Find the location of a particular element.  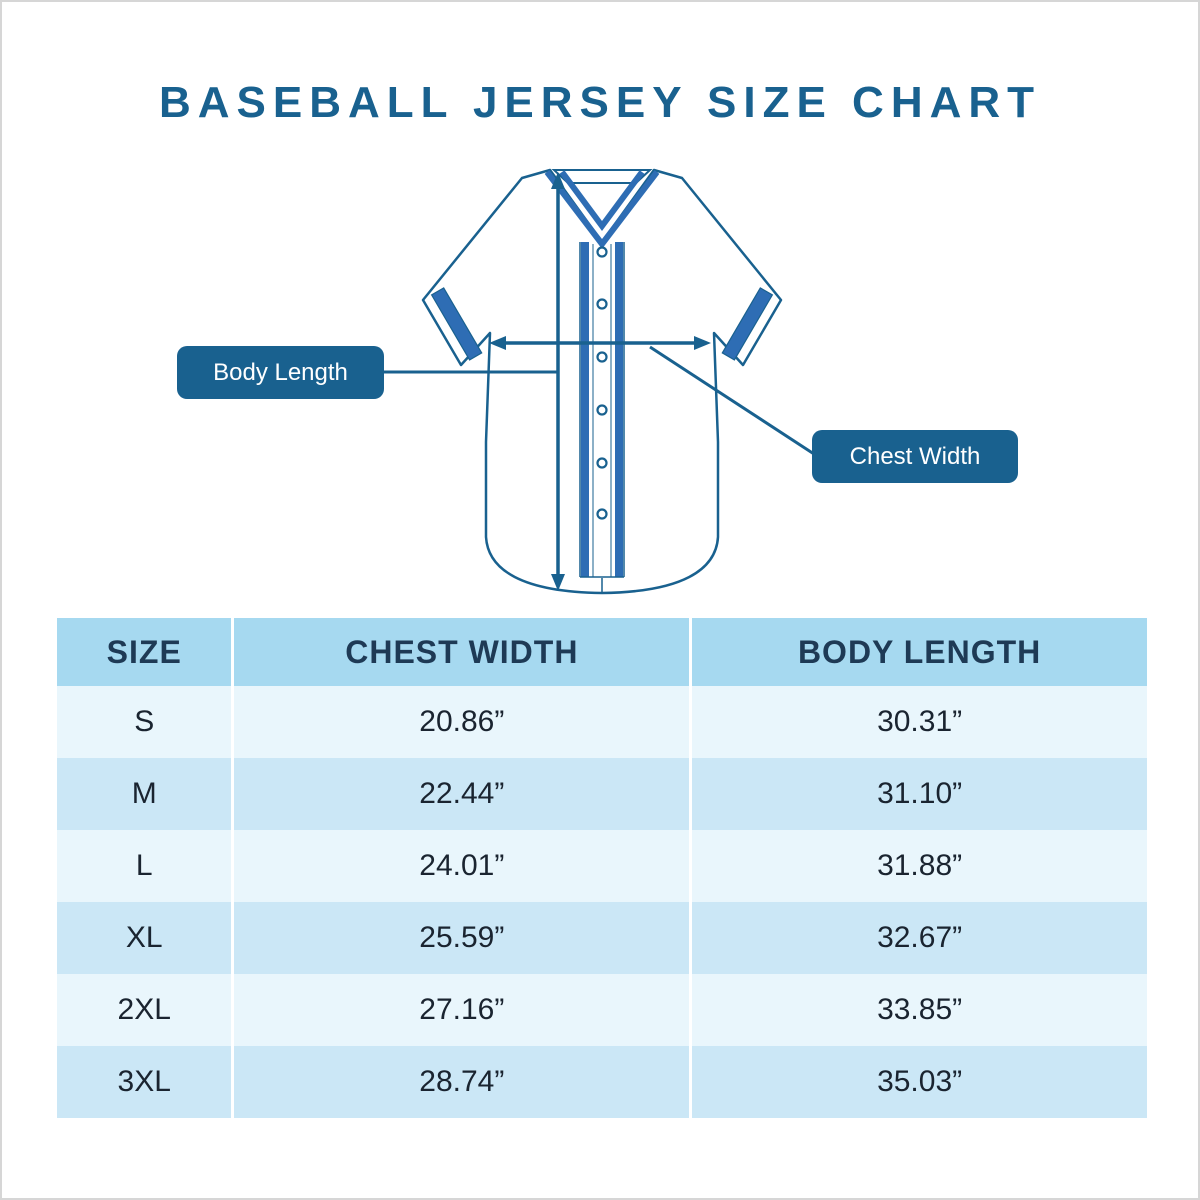

table-row-3xl: 3XL 28.74” 35.03” is located at coordinates (602, 1082).